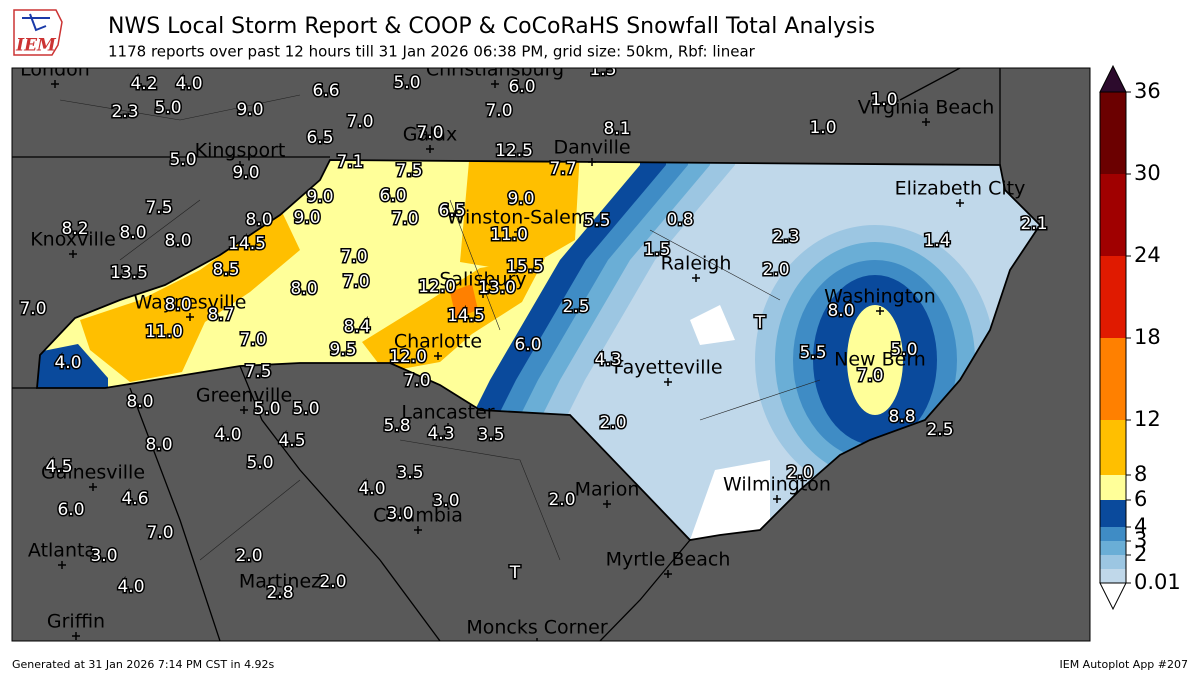 The image size is (1200, 675). Describe the element at coordinates (696, 264) in the screenshot. I see `city-label: Raleigh` at that location.